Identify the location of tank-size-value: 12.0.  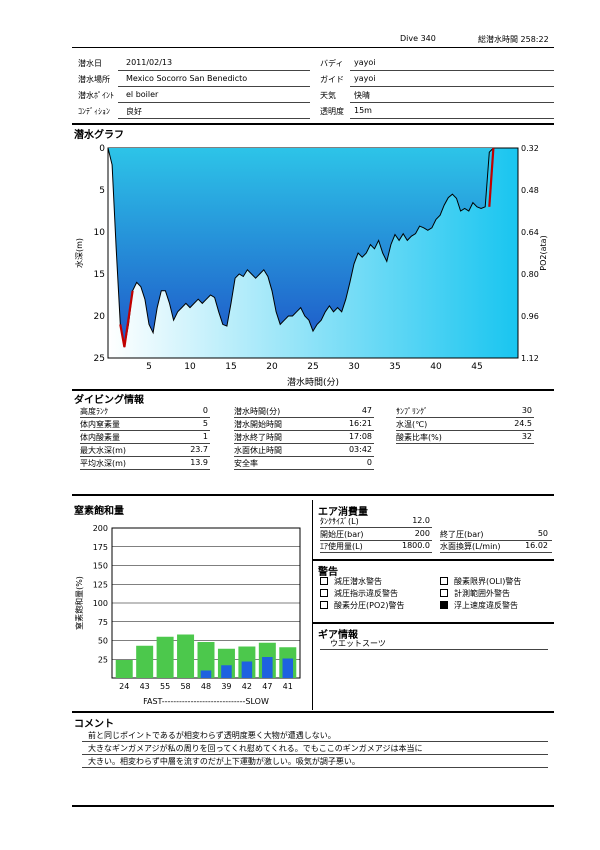
(421, 520).